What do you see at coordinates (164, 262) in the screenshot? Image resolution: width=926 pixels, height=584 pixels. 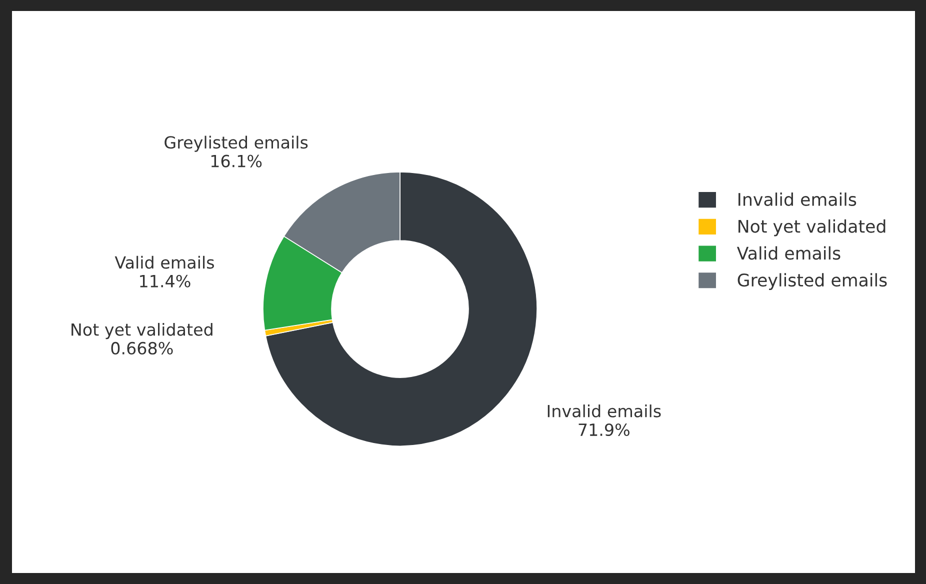 I see `slice-label: Valid emails` at bounding box center [164, 262].